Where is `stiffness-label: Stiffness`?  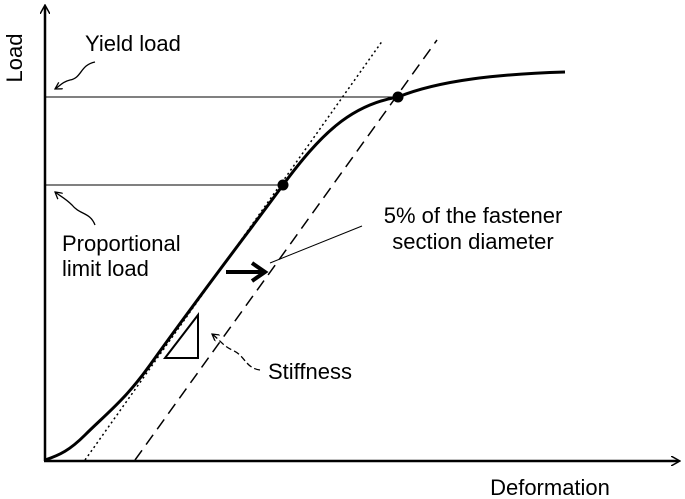
stiffness-label: Stiffness is located at coordinates (310, 371).